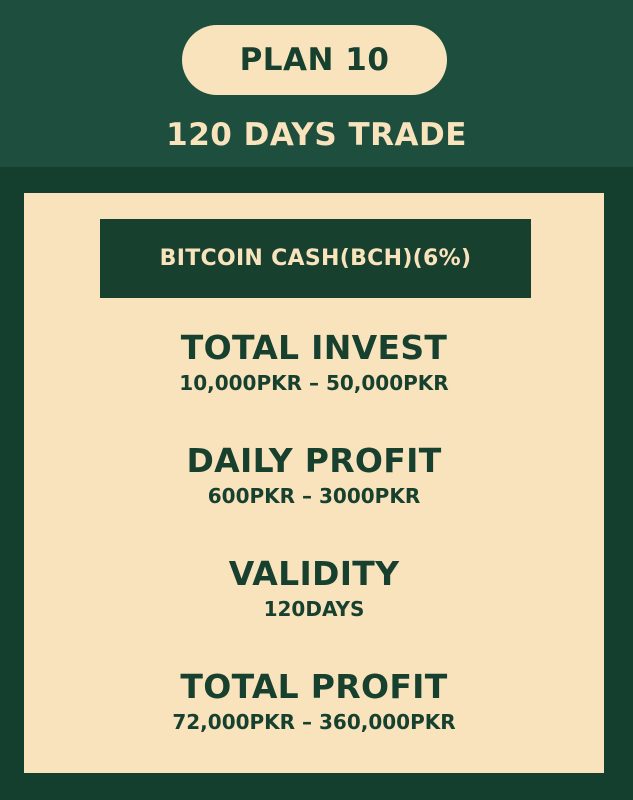 This screenshot has width=633, height=800. What do you see at coordinates (314, 573) in the screenshot?
I see `validity-label: VALIDITY` at bounding box center [314, 573].